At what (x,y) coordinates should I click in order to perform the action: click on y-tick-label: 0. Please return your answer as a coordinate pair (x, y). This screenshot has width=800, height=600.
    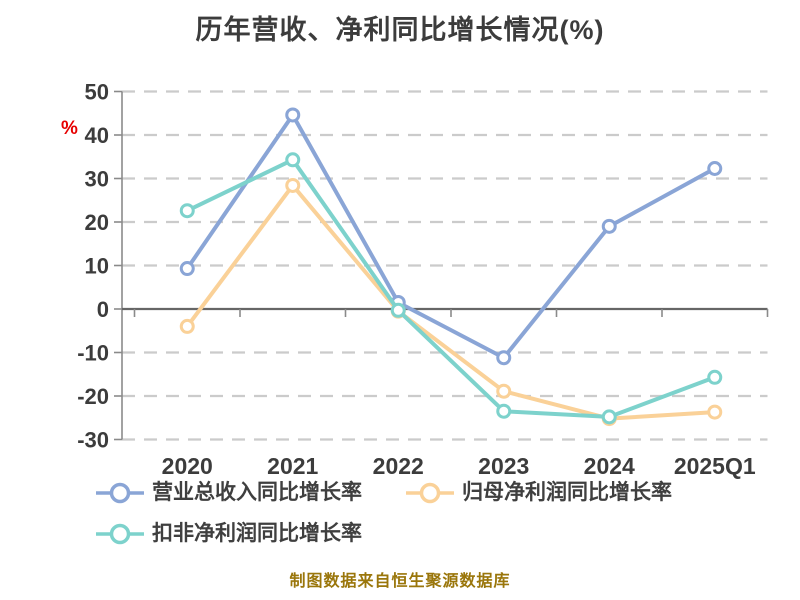
    Looking at the image, I should click on (103, 309).